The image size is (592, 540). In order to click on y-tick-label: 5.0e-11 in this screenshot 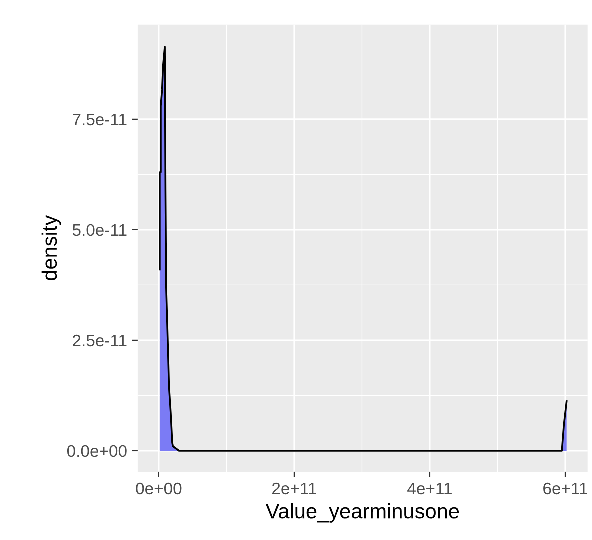, I will do `click(99, 230)`.